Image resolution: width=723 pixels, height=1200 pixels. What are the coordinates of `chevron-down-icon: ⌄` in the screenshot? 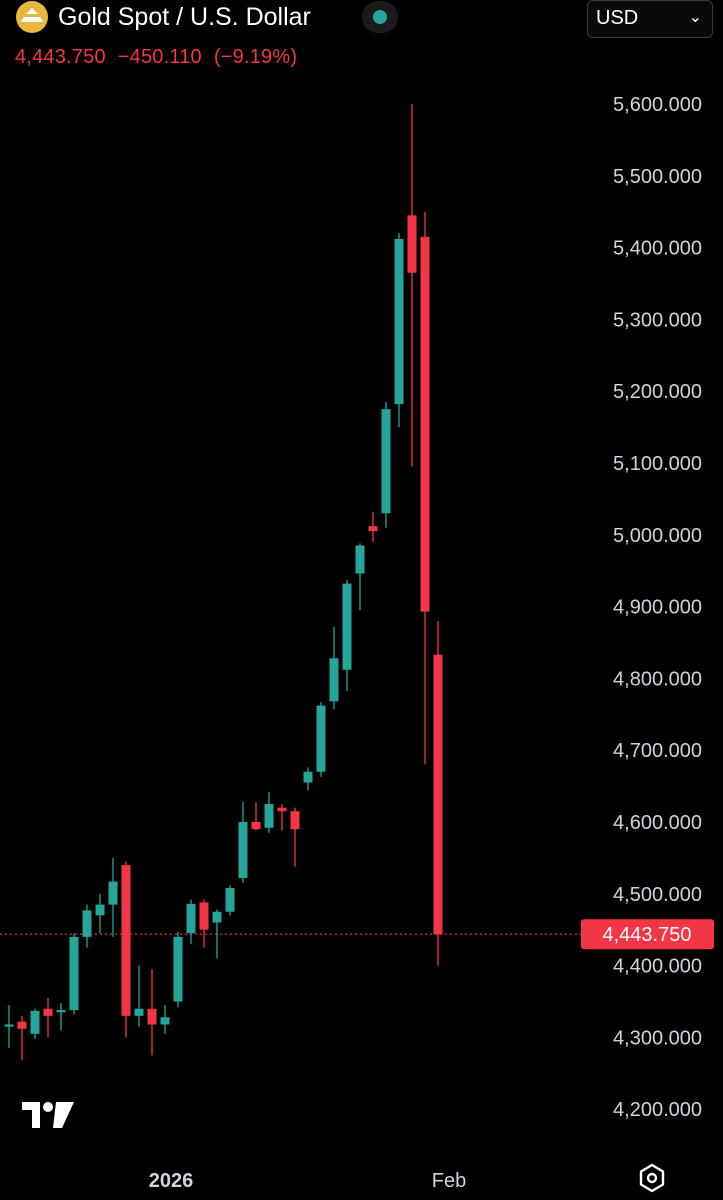 It's located at (695, 17).